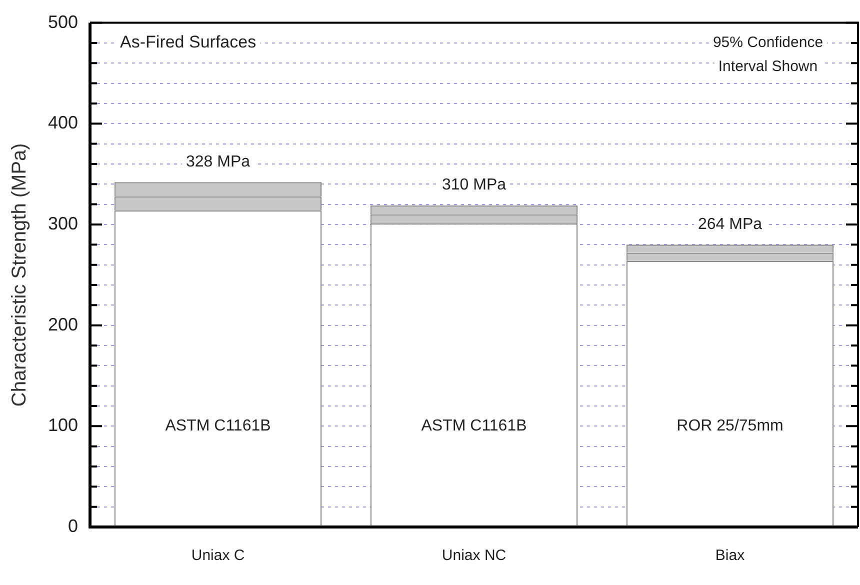  What do you see at coordinates (730, 555) in the screenshot?
I see `x-tick-label: Biax` at bounding box center [730, 555].